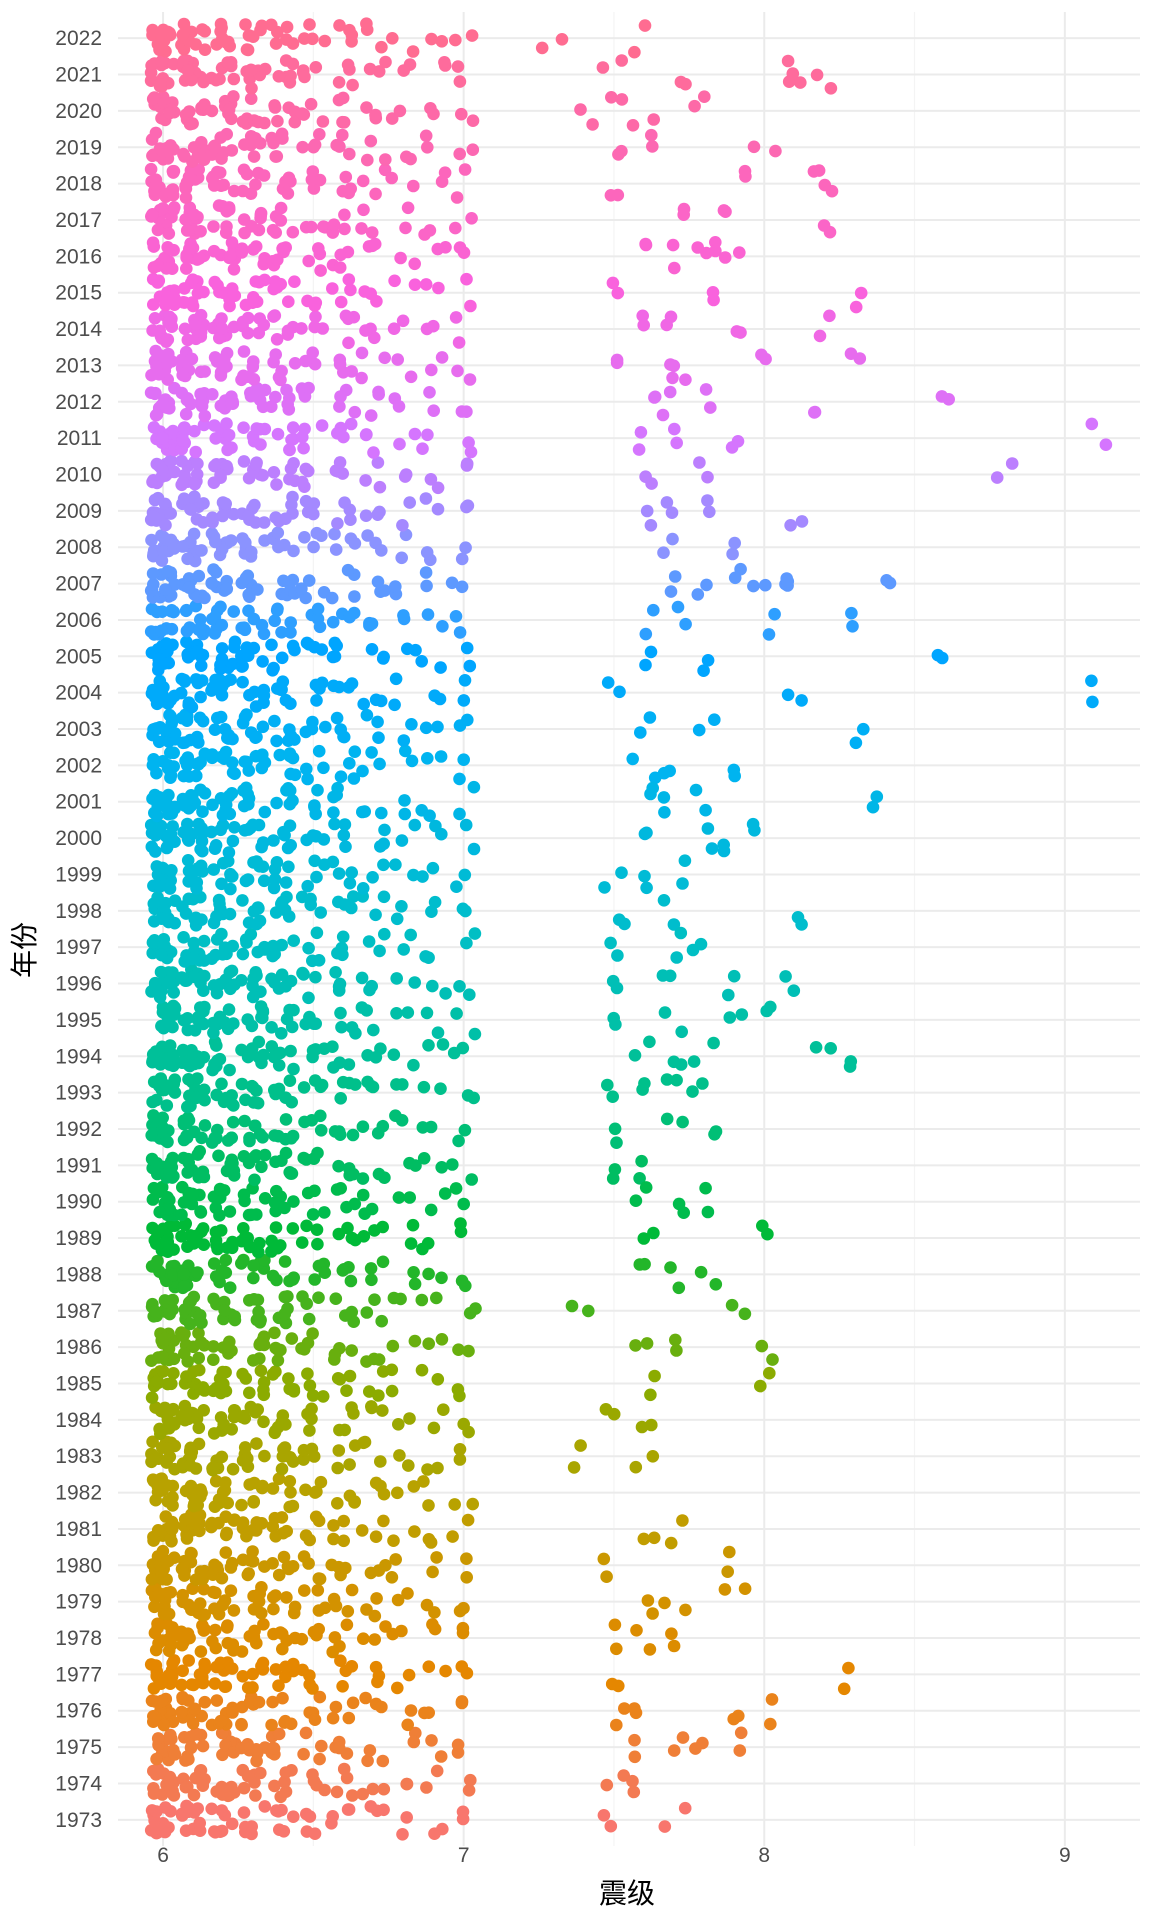 Image resolution: width=1152 pixels, height=1920 pixels. I want to click on y-tick-label: 2018, so click(78, 184).